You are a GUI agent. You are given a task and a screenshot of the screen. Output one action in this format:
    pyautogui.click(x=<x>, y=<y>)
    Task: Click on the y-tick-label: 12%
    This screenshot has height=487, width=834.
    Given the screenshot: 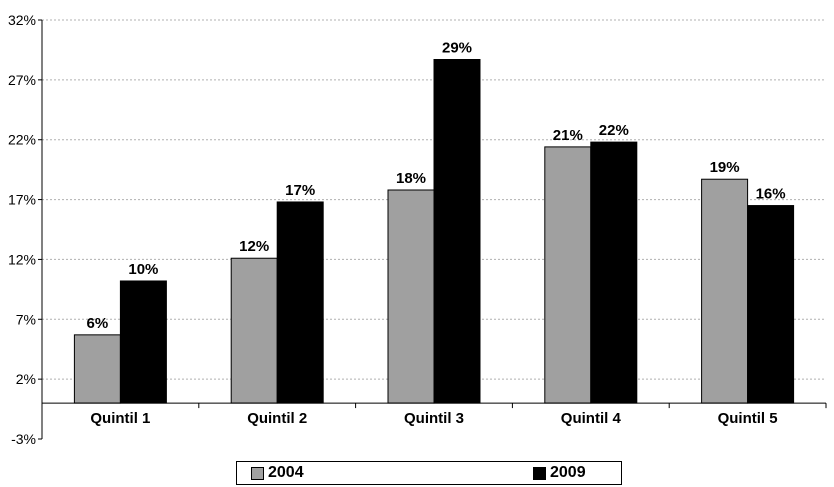 What is the action you would take?
    pyautogui.click(x=22, y=259)
    